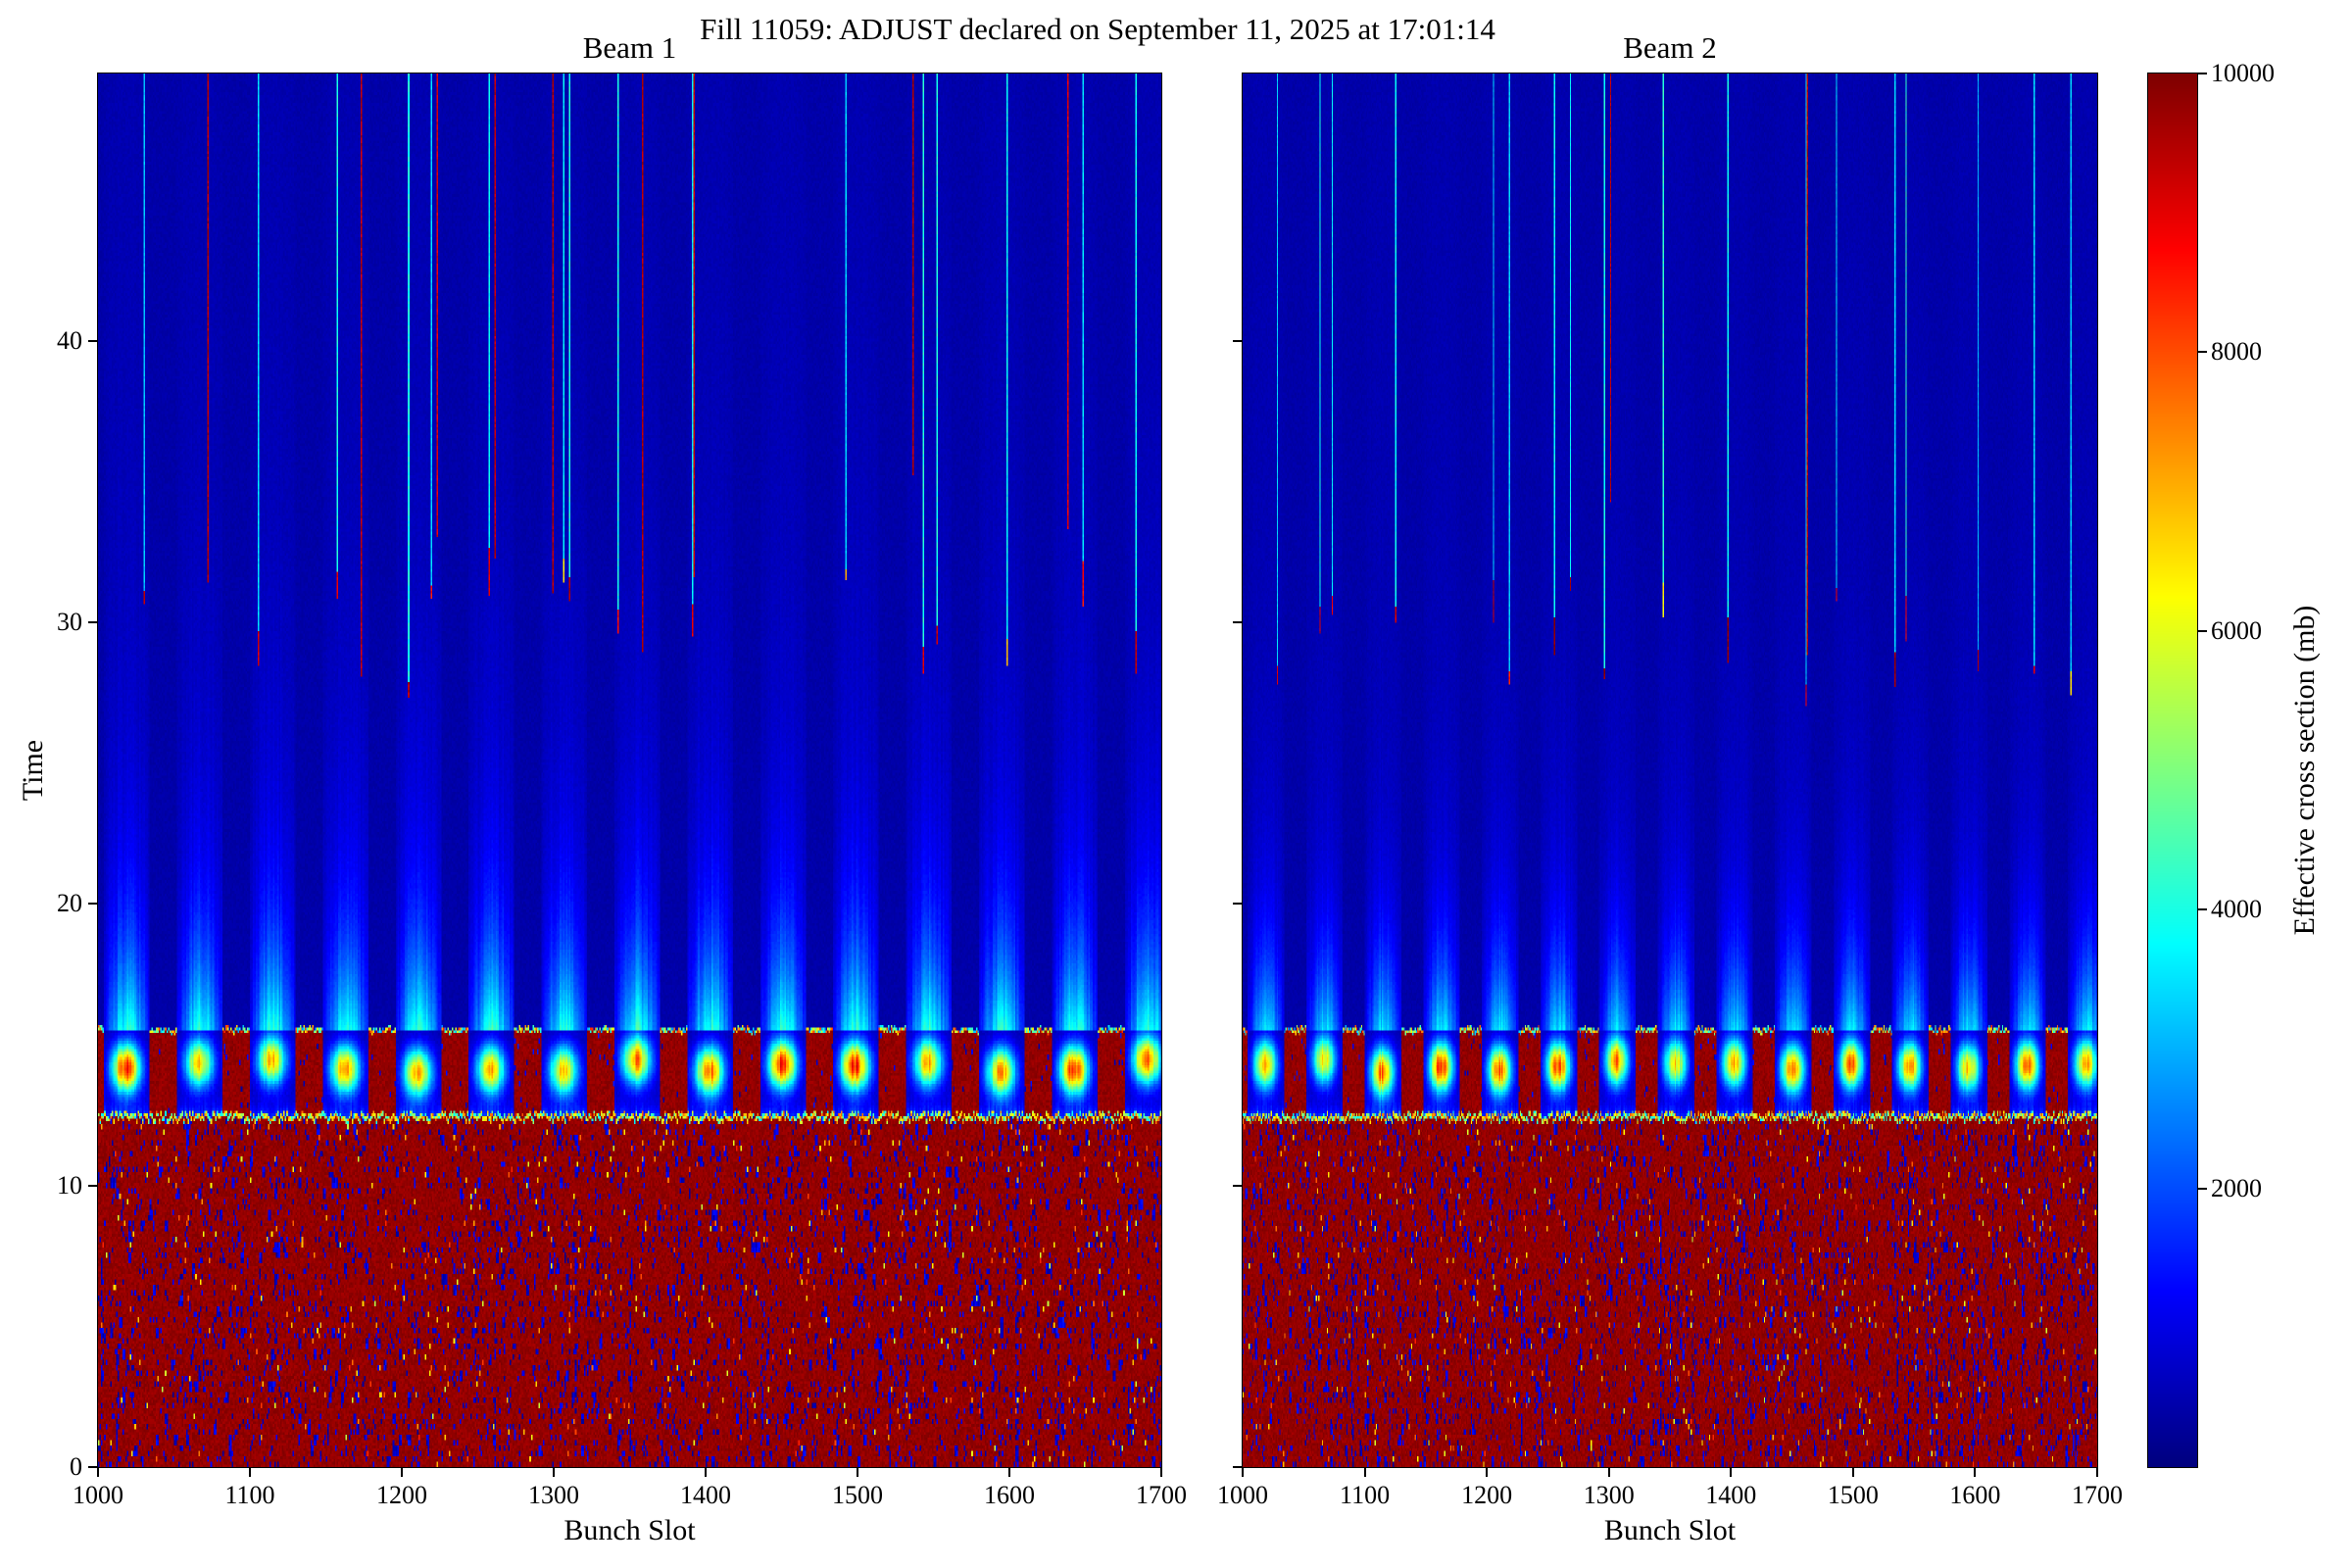  Describe the element at coordinates (69, 622) in the screenshot. I see `beam1-y-tick-label-30: 30` at that location.